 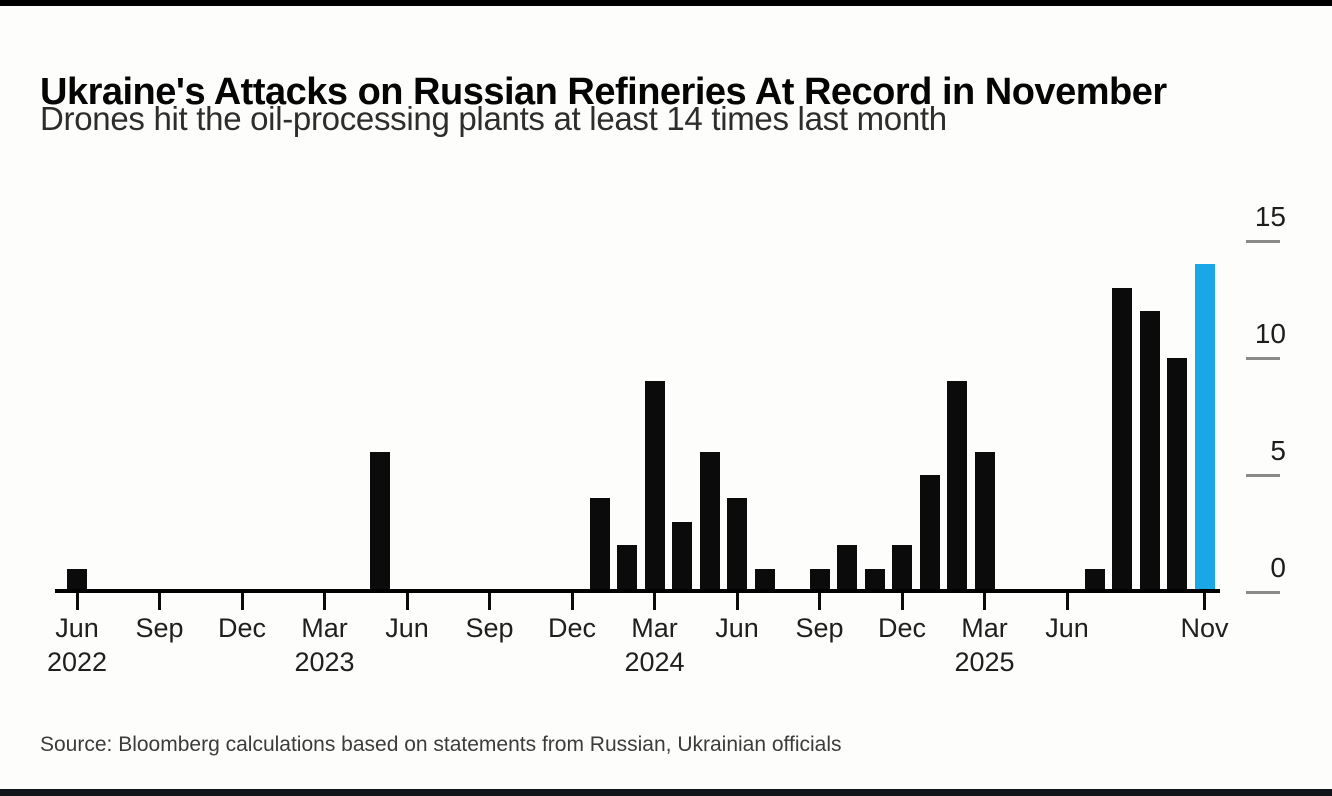 I want to click on x-axis-line, so click(x=637, y=591).